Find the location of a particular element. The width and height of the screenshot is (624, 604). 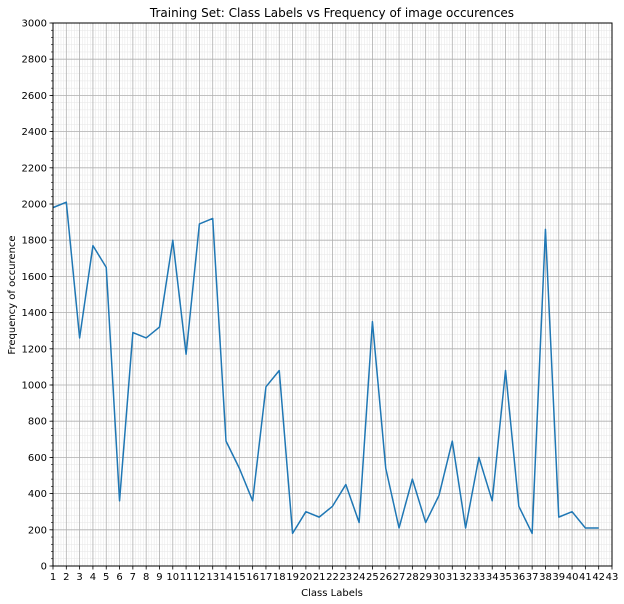

x-tick-label: 30 is located at coordinates (439, 577).